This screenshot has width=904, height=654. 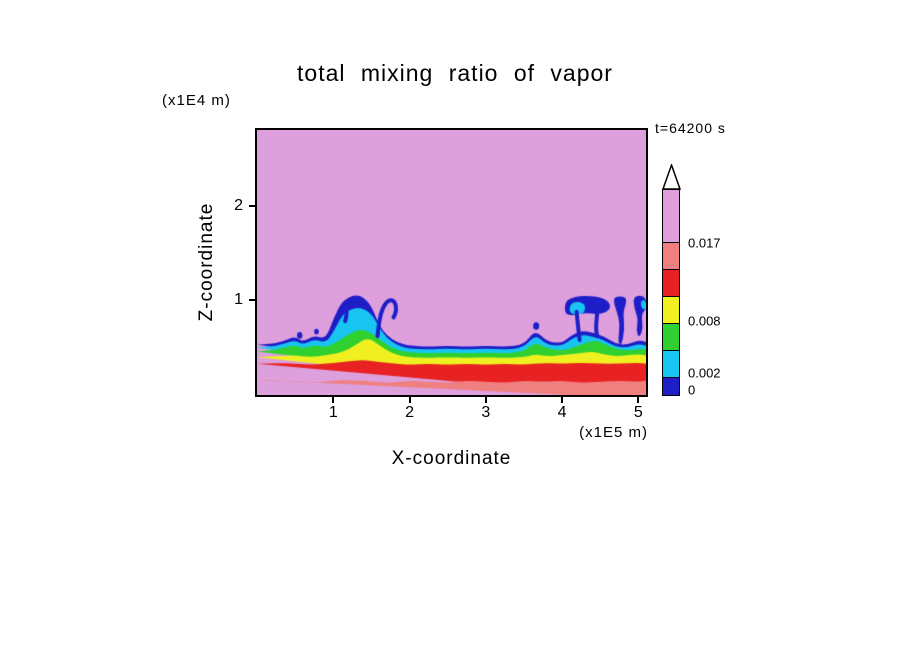 What do you see at coordinates (690, 128) in the screenshot?
I see `time-label: t=64200 s` at bounding box center [690, 128].